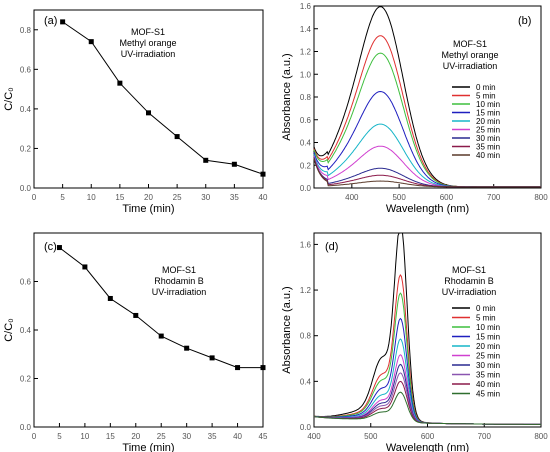 The width and height of the screenshot is (550, 452). Describe the element at coordinates (314, 436) in the screenshot. I see `x-tick-label: 400` at that location.